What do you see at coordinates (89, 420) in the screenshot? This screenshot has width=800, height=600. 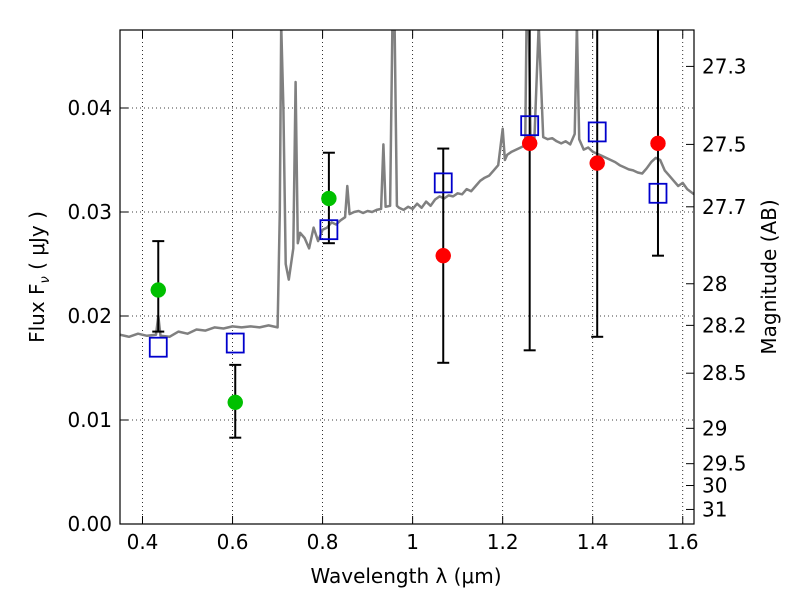 I see `y-tick-label: 0.01` at bounding box center [89, 420].